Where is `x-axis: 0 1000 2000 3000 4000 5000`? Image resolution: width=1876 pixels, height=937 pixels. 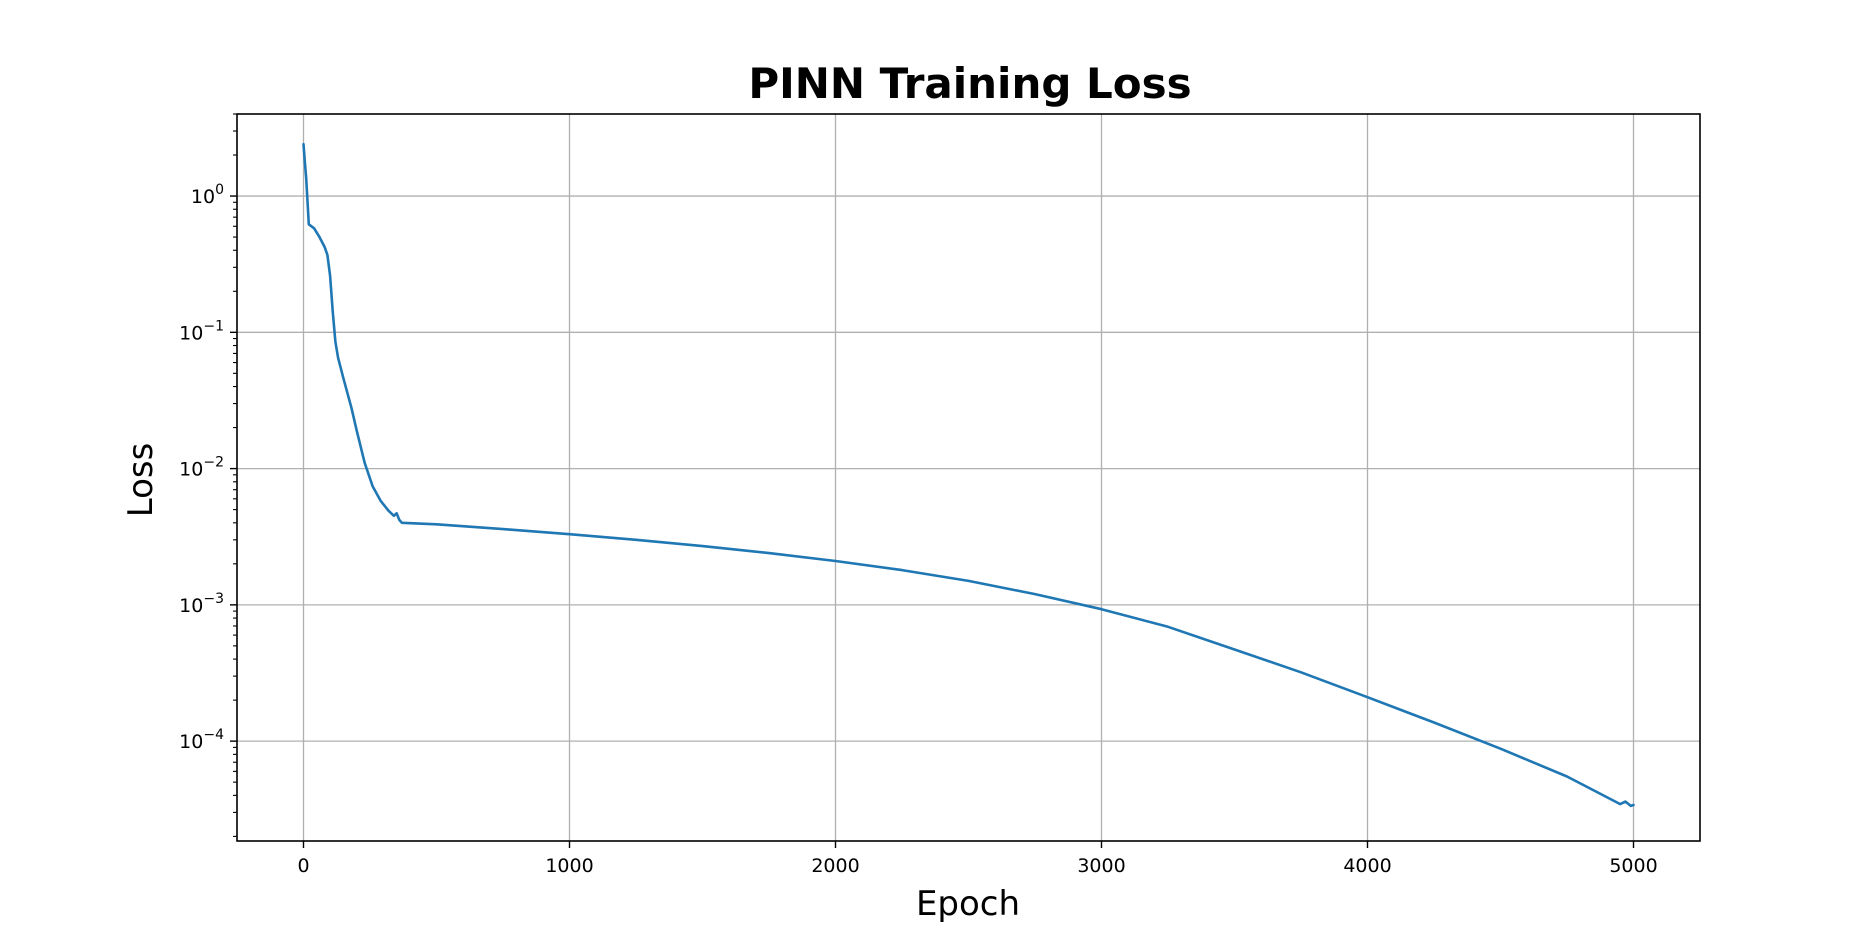
x-axis: 0 1000 2000 3000 4000 5000 is located at coordinates (977, 859).